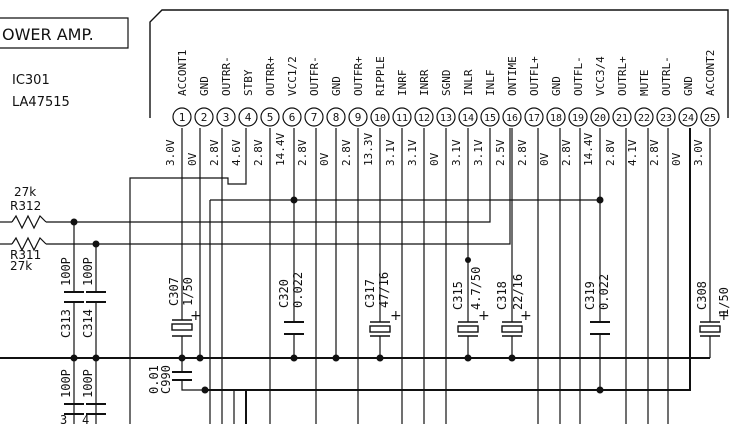 This screenshot has height=424, width=750. Describe the element at coordinates (64, 33) in the screenshot. I see `title-box: OWER AMP.` at that location.